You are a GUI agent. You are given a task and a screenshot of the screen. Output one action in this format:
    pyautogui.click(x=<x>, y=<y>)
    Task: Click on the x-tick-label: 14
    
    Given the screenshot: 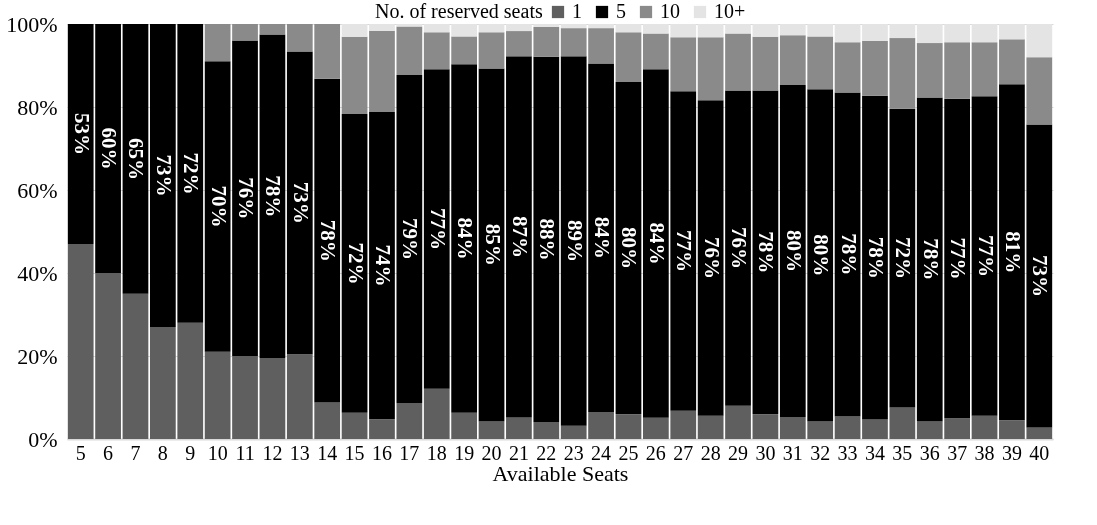 What is the action you would take?
    pyautogui.click(x=327, y=452)
    